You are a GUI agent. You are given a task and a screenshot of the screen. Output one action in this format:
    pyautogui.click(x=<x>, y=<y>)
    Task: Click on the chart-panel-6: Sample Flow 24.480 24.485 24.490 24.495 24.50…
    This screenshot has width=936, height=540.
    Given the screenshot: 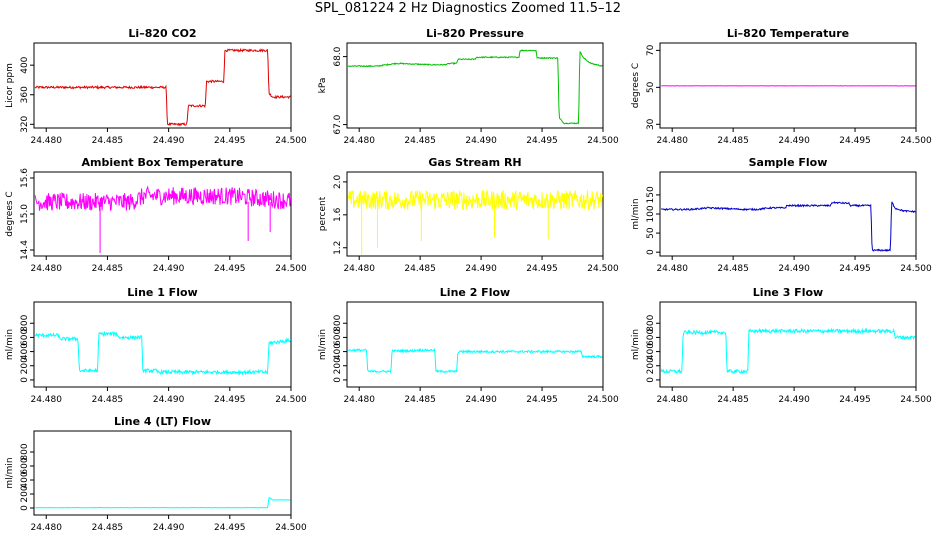 What is the action you would take?
    pyautogui.click(x=781, y=215)
    